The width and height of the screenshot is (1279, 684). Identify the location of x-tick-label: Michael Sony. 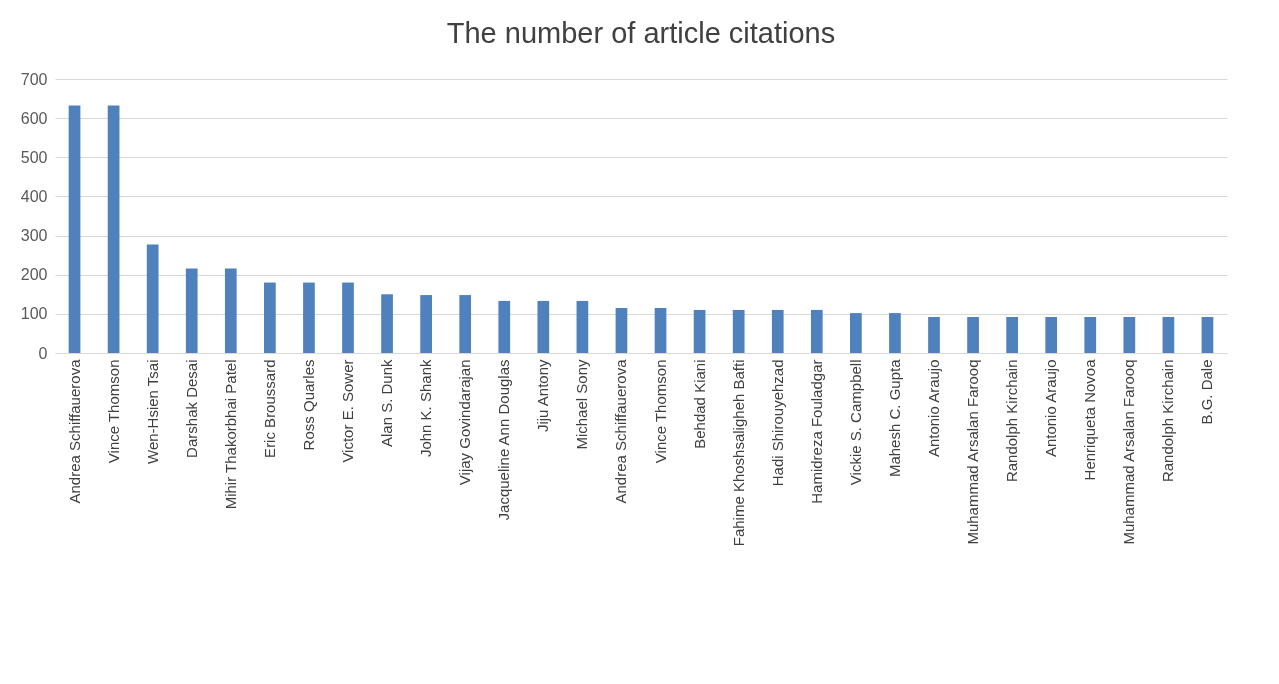
(582, 404).